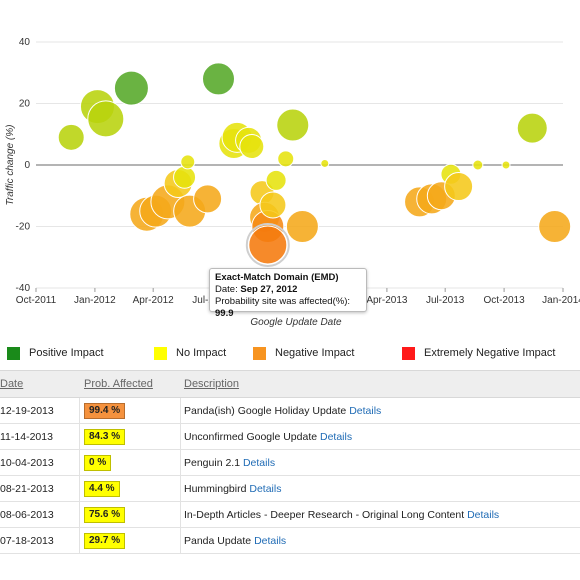 The height and width of the screenshot is (580, 580). What do you see at coordinates (25, 104) in the screenshot?
I see `y-tick-label: 20` at bounding box center [25, 104].